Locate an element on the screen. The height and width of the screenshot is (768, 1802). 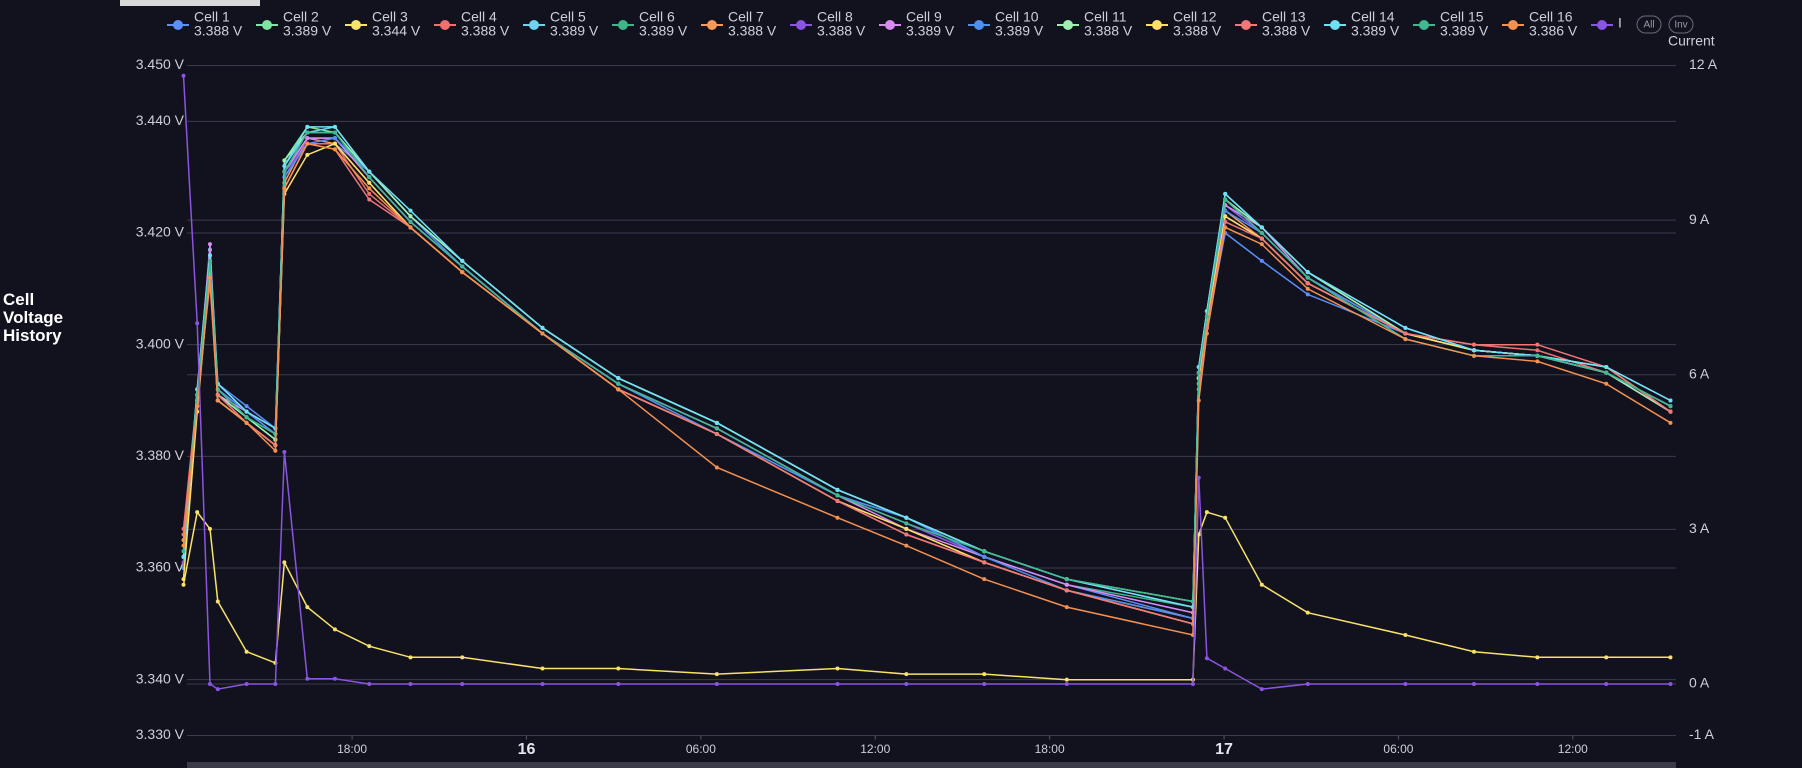
legend-item: Cell 43.388 V is located at coordinates (472, 24).